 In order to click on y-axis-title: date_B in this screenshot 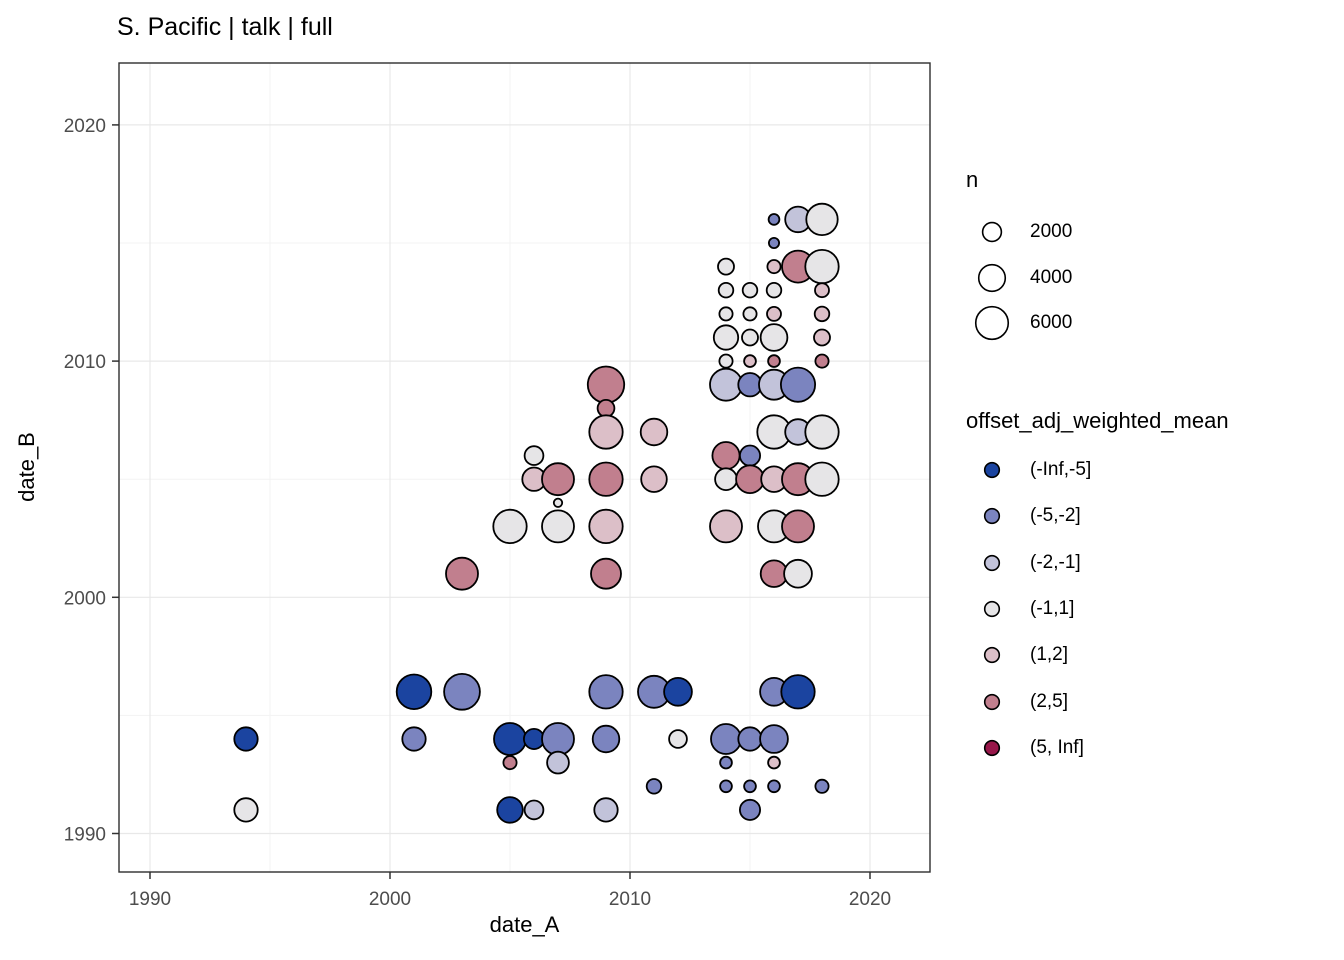, I will do `click(26, 467)`.